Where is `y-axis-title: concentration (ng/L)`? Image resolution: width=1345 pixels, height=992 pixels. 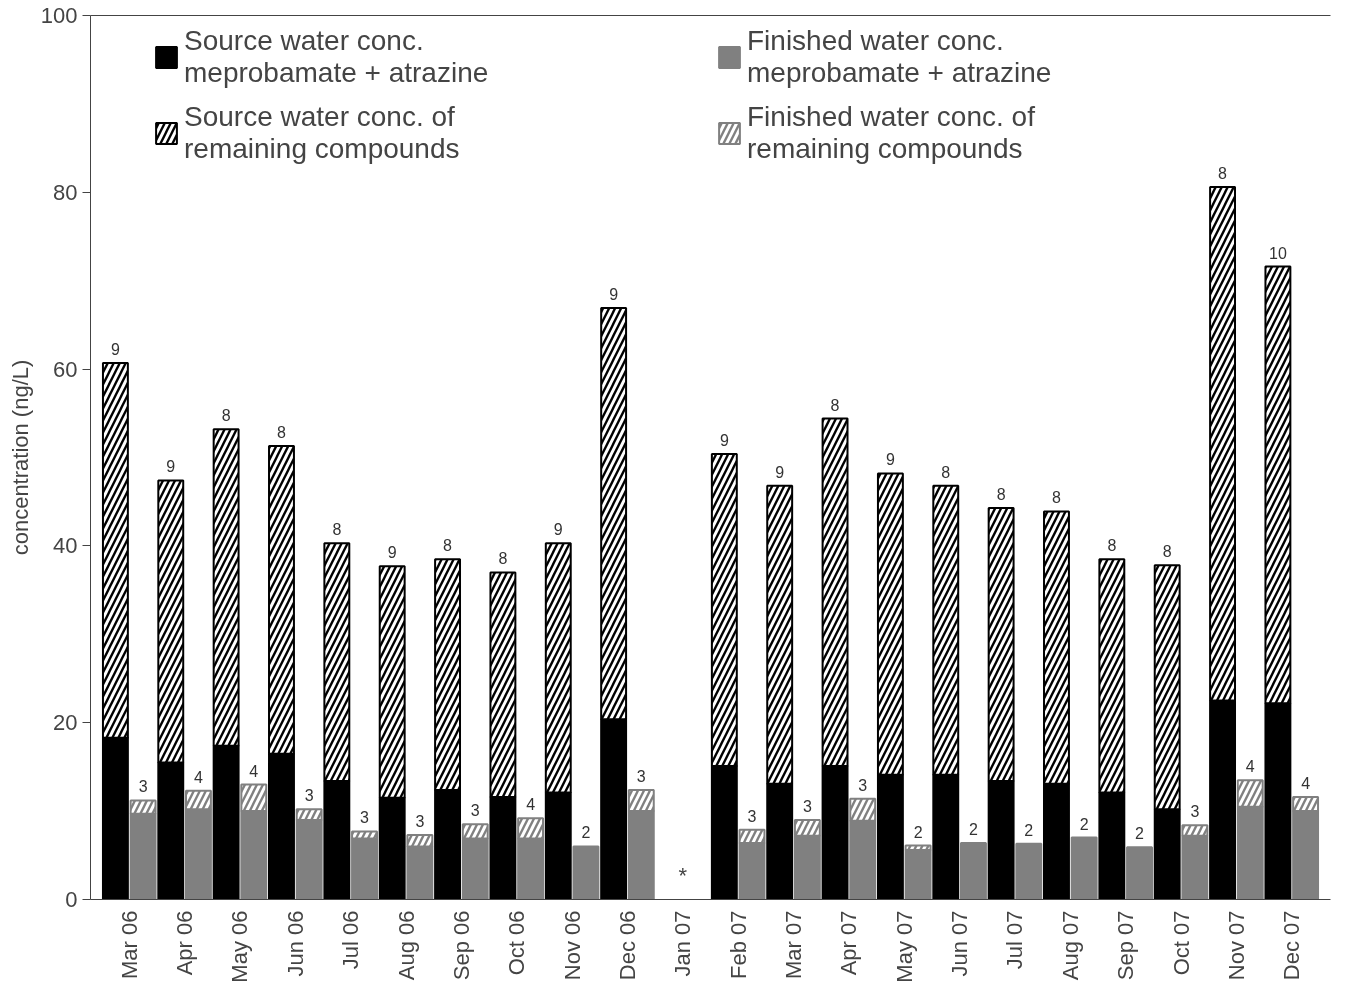 y-axis-title: concentration (ng/L) is located at coordinates (20, 457).